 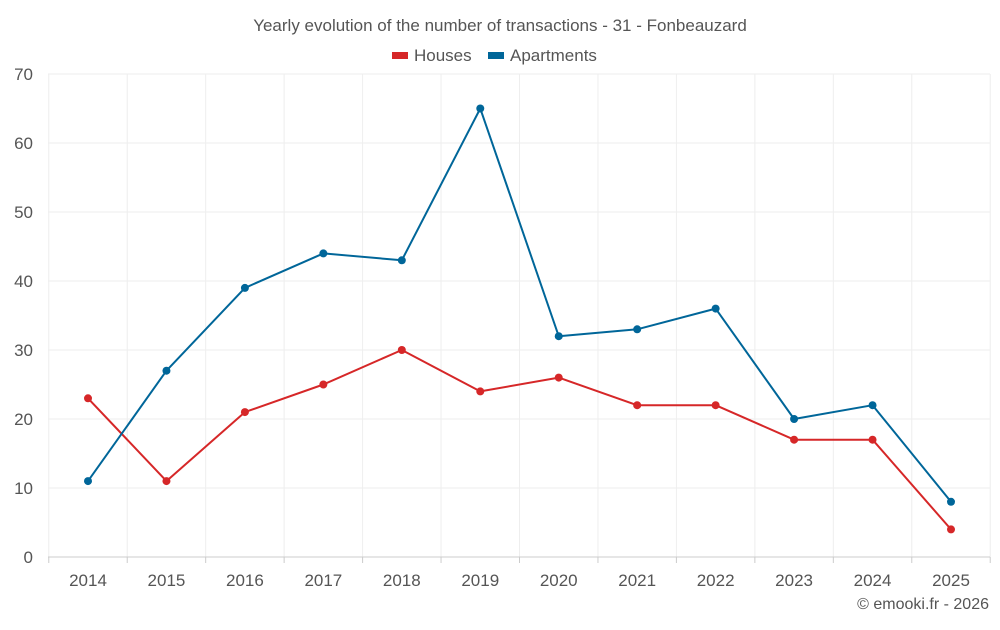 What do you see at coordinates (23, 212) in the screenshot?
I see `y-tick-label: 50` at bounding box center [23, 212].